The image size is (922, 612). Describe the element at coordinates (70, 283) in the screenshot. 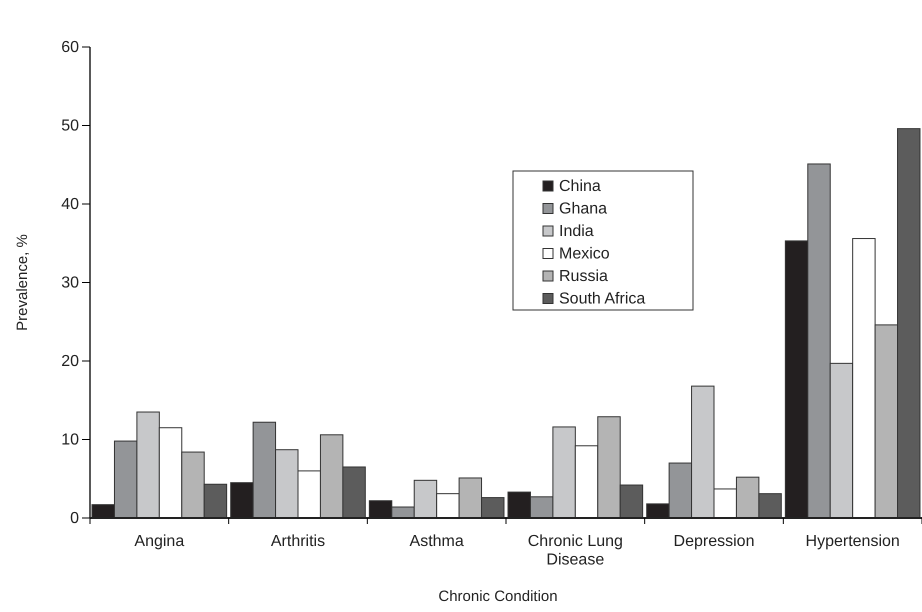

I see `y-tick-label: 30` at that location.